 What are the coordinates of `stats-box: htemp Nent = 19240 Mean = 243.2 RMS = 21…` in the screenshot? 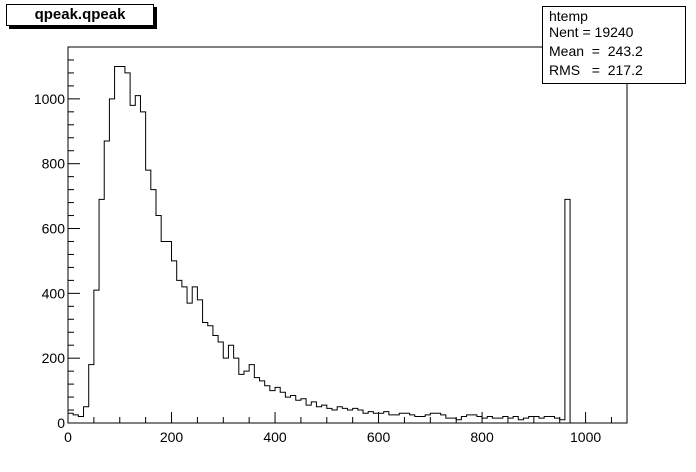 It's located at (614, 45).